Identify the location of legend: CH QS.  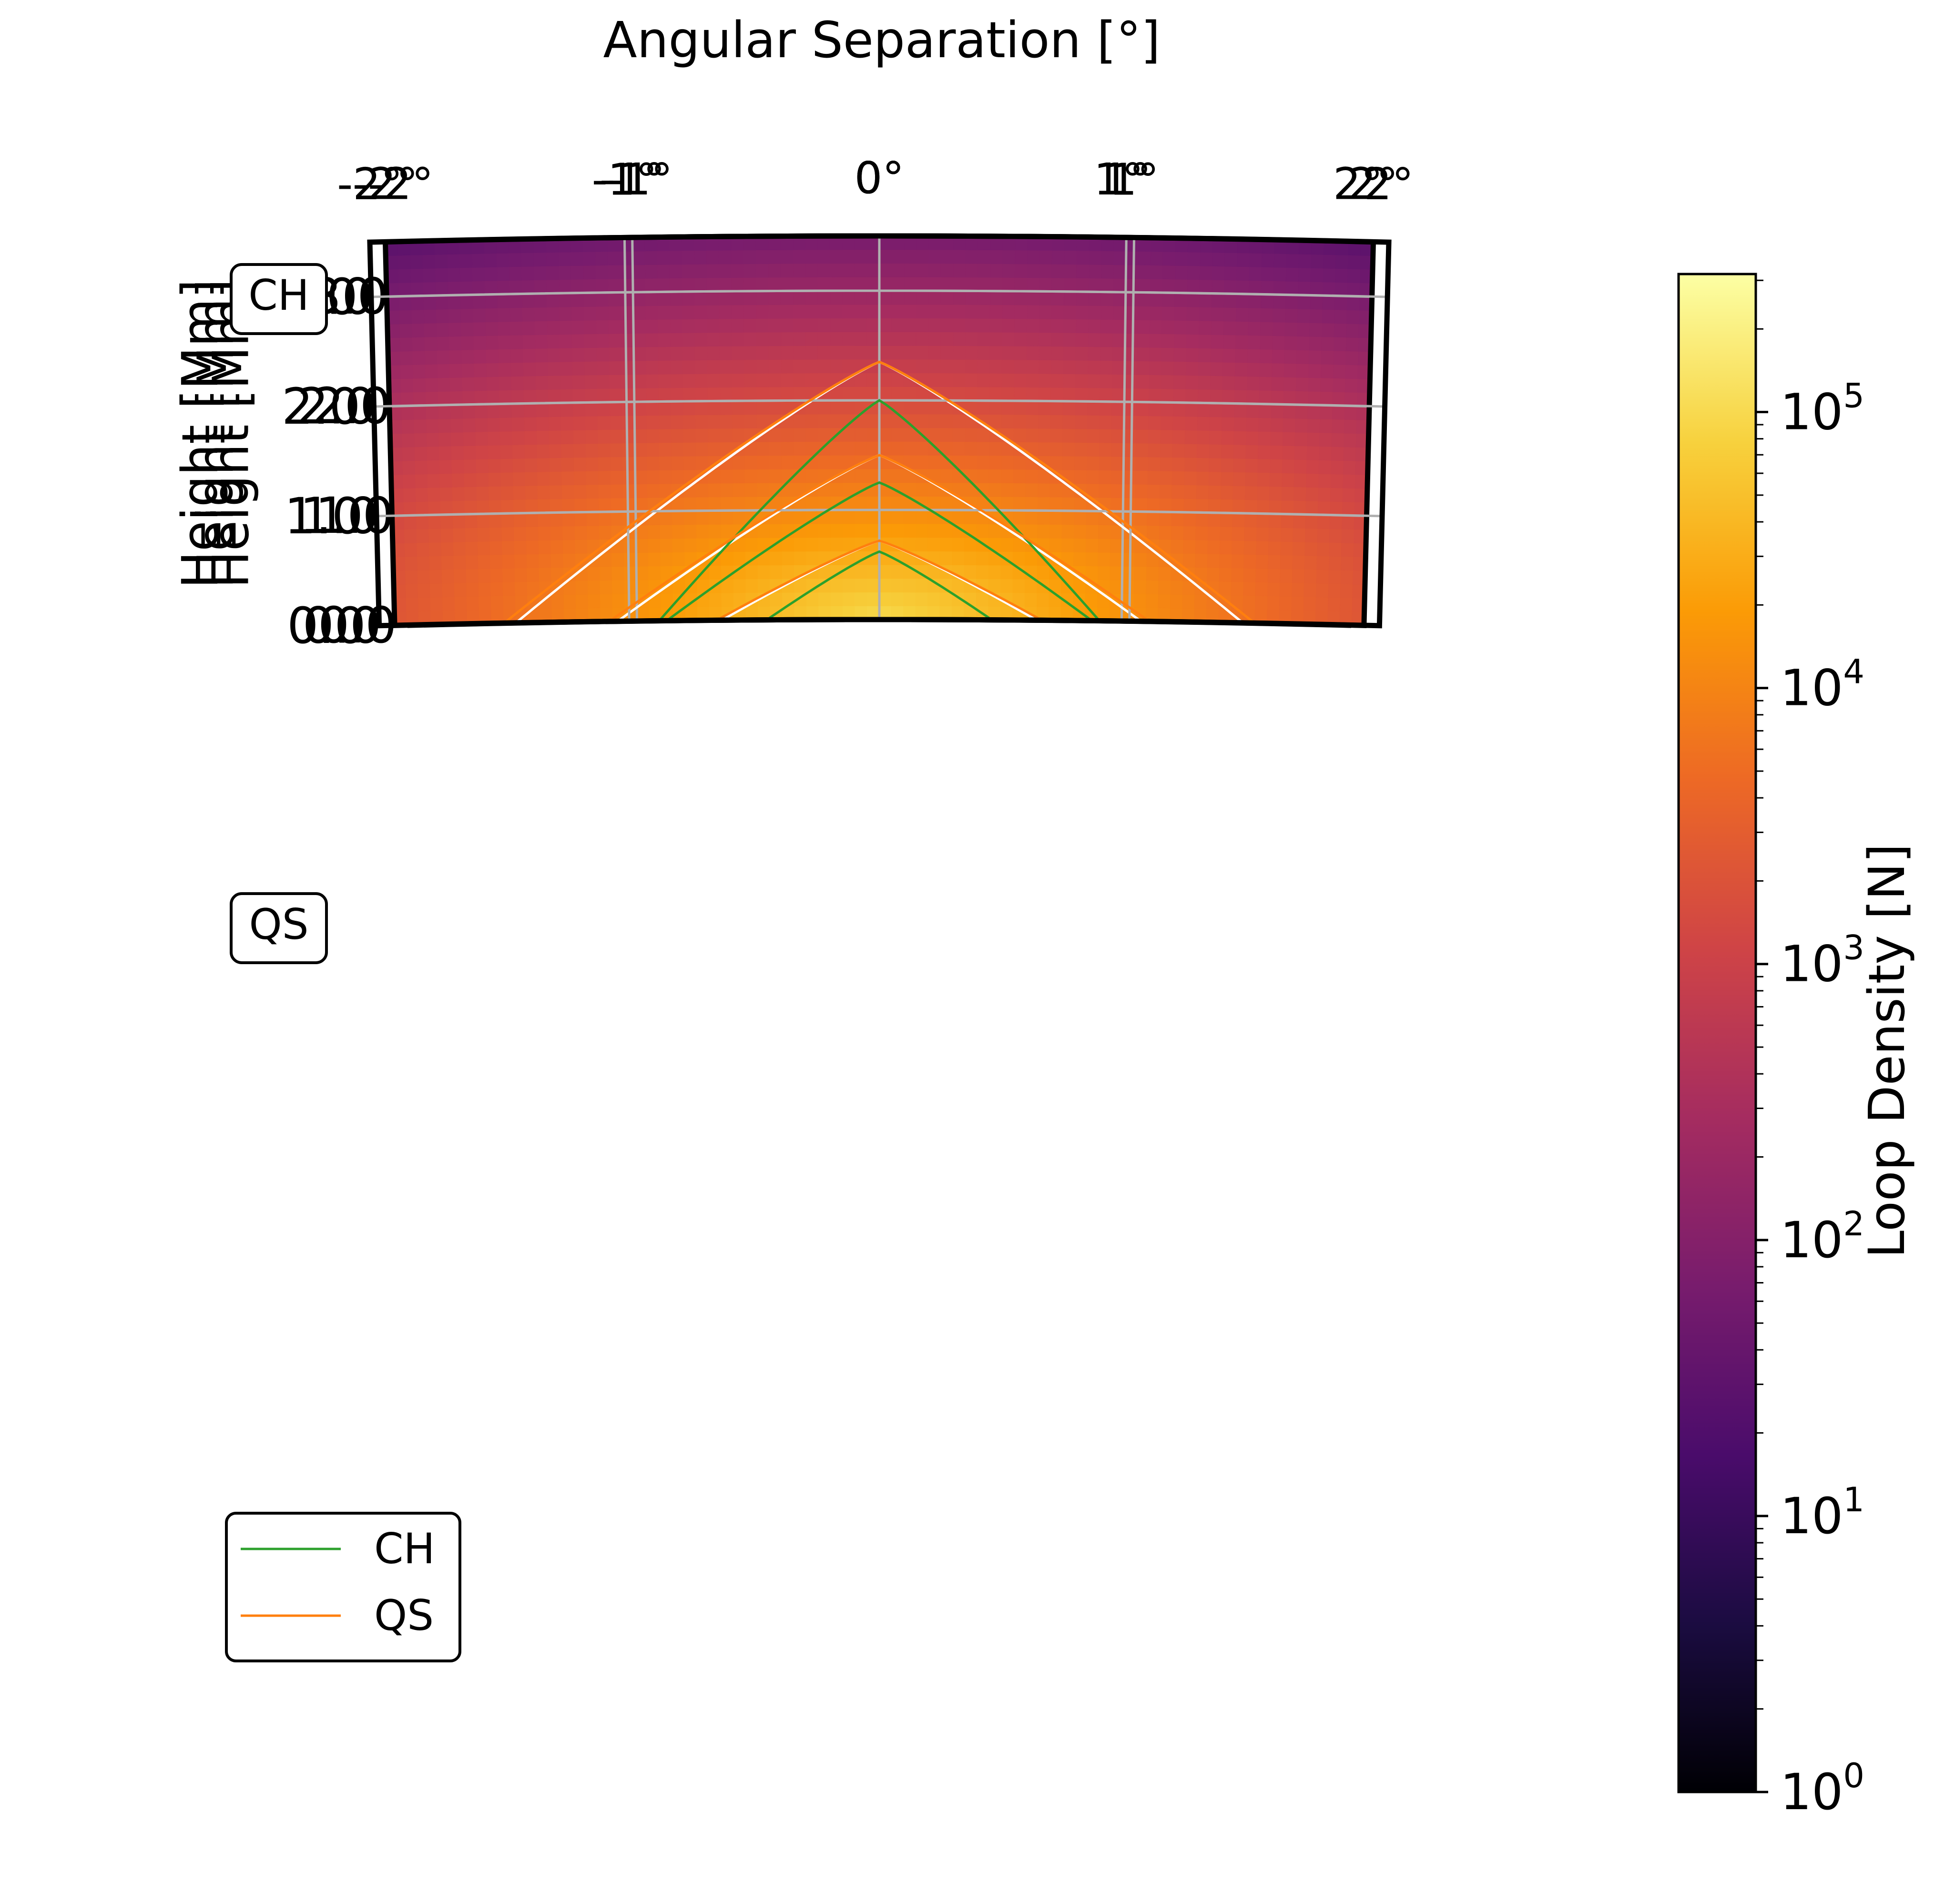
(343, 1587).